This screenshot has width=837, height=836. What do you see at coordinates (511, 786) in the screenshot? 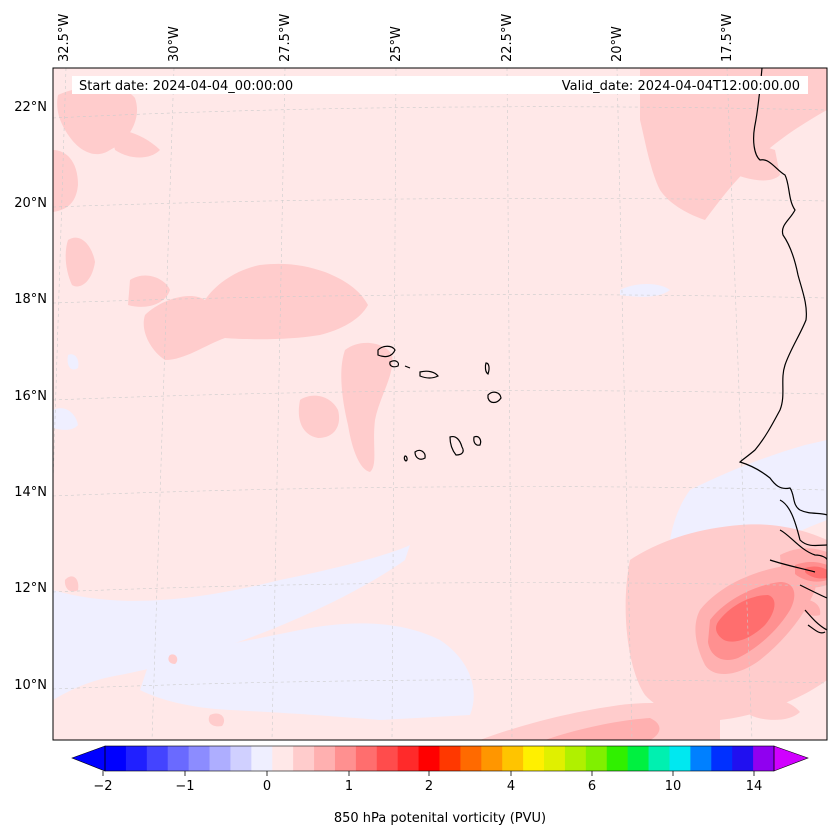
I see `colorbar-tick-label: 4` at bounding box center [511, 786].